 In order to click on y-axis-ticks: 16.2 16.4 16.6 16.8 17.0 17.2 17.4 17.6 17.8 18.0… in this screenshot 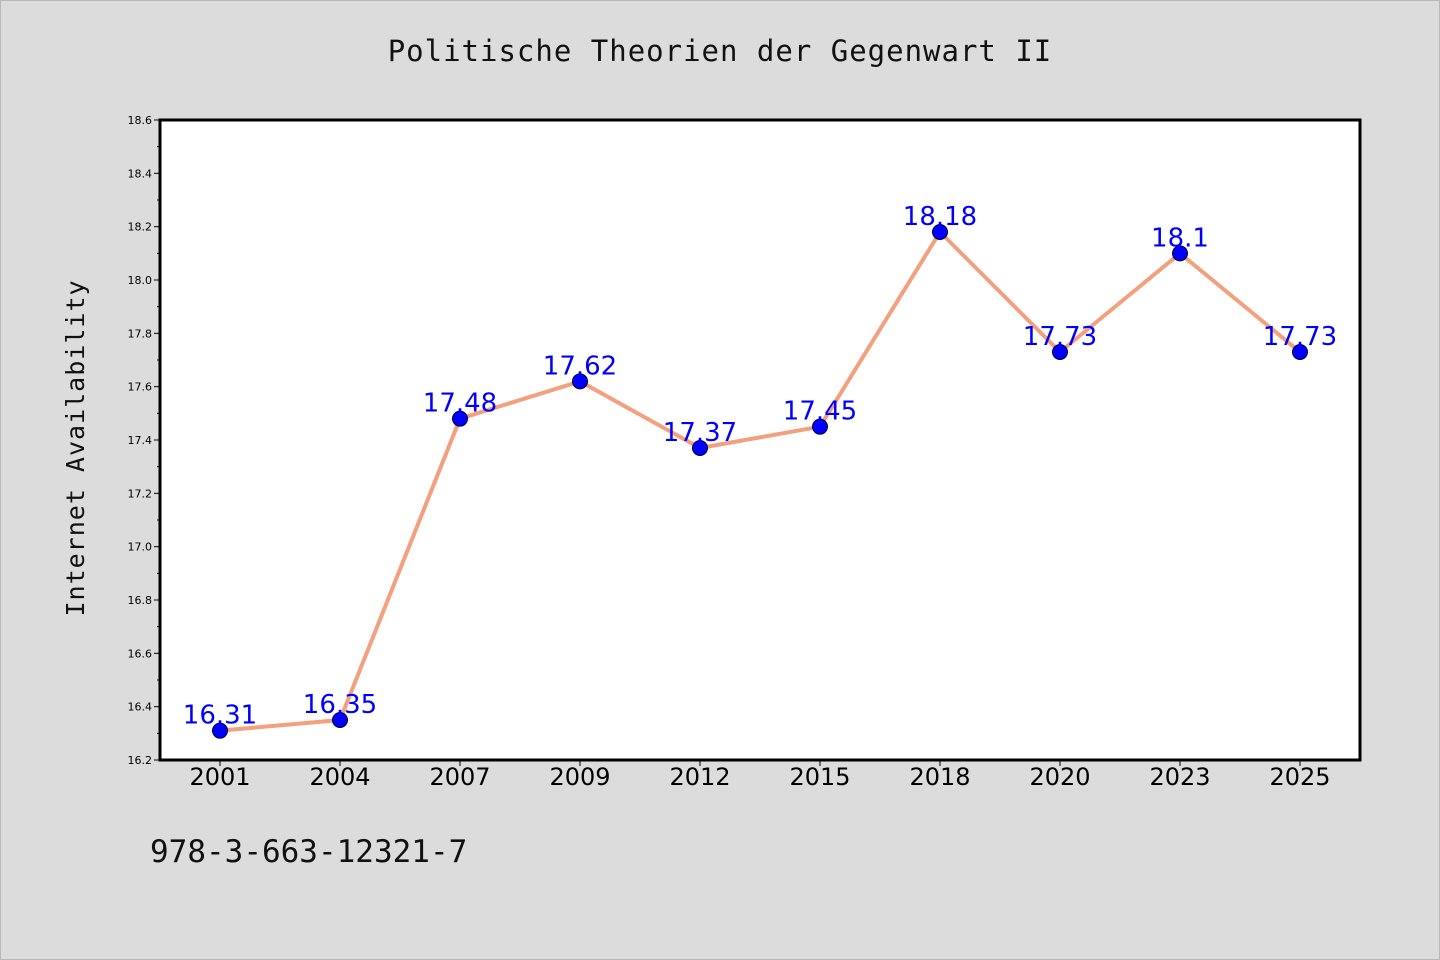, I will do `click(144, 440)`.